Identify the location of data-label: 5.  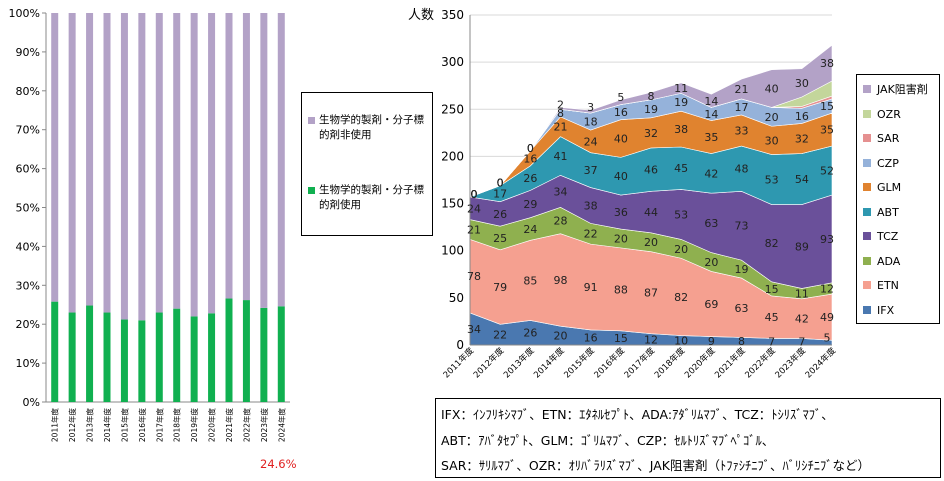
(620, 97).